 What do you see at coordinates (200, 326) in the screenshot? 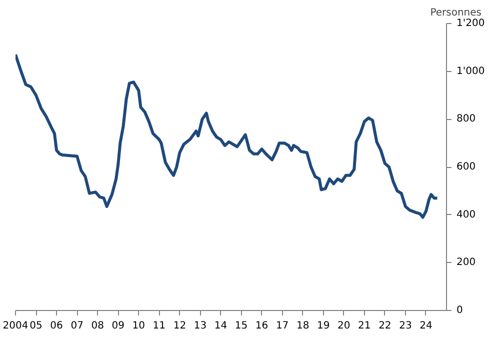
I see `x-tick-label: 13` at bounding box center [200, 326].